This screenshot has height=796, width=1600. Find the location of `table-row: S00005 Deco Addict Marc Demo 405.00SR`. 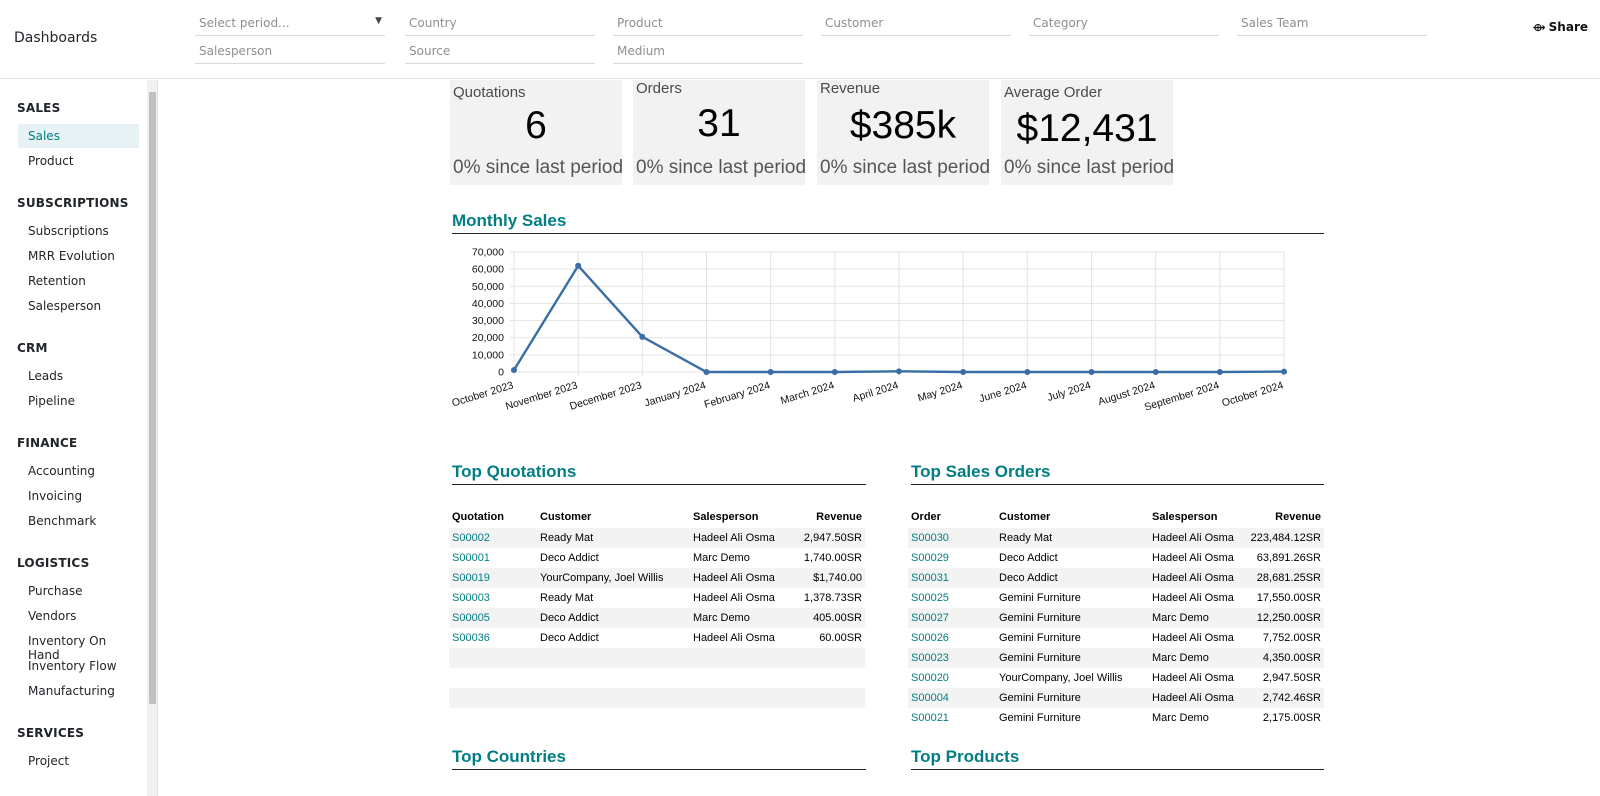

table-row: S00005 Deco Addict Marc Demo 405.00SR is located at coordinates (657, 618).